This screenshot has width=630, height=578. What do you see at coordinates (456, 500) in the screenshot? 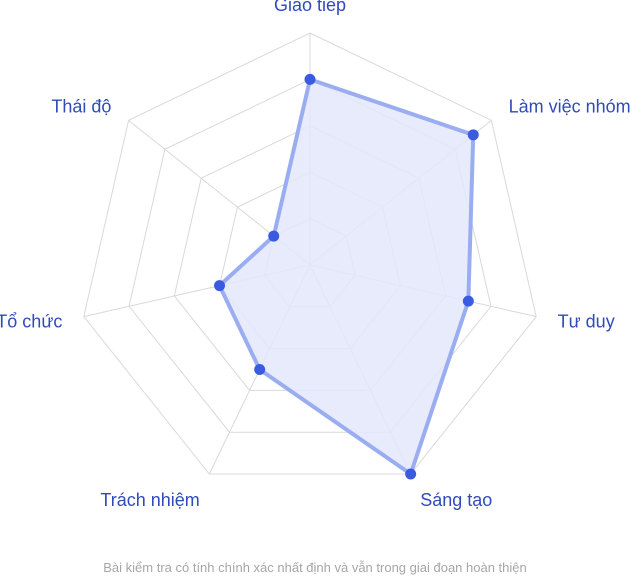
I see `axis-label-3: Sáng tạo` at bounding box center [456, 500].